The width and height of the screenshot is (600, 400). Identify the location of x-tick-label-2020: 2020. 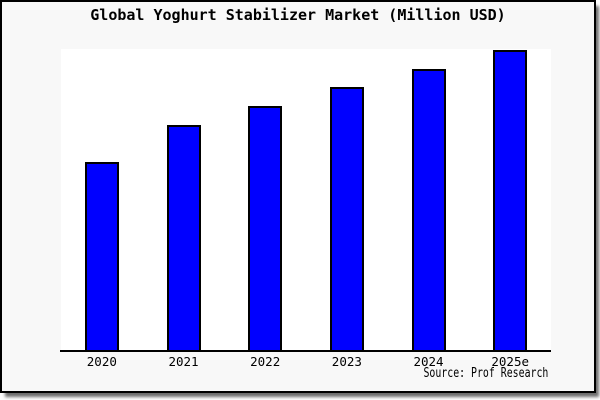
(101, 361).